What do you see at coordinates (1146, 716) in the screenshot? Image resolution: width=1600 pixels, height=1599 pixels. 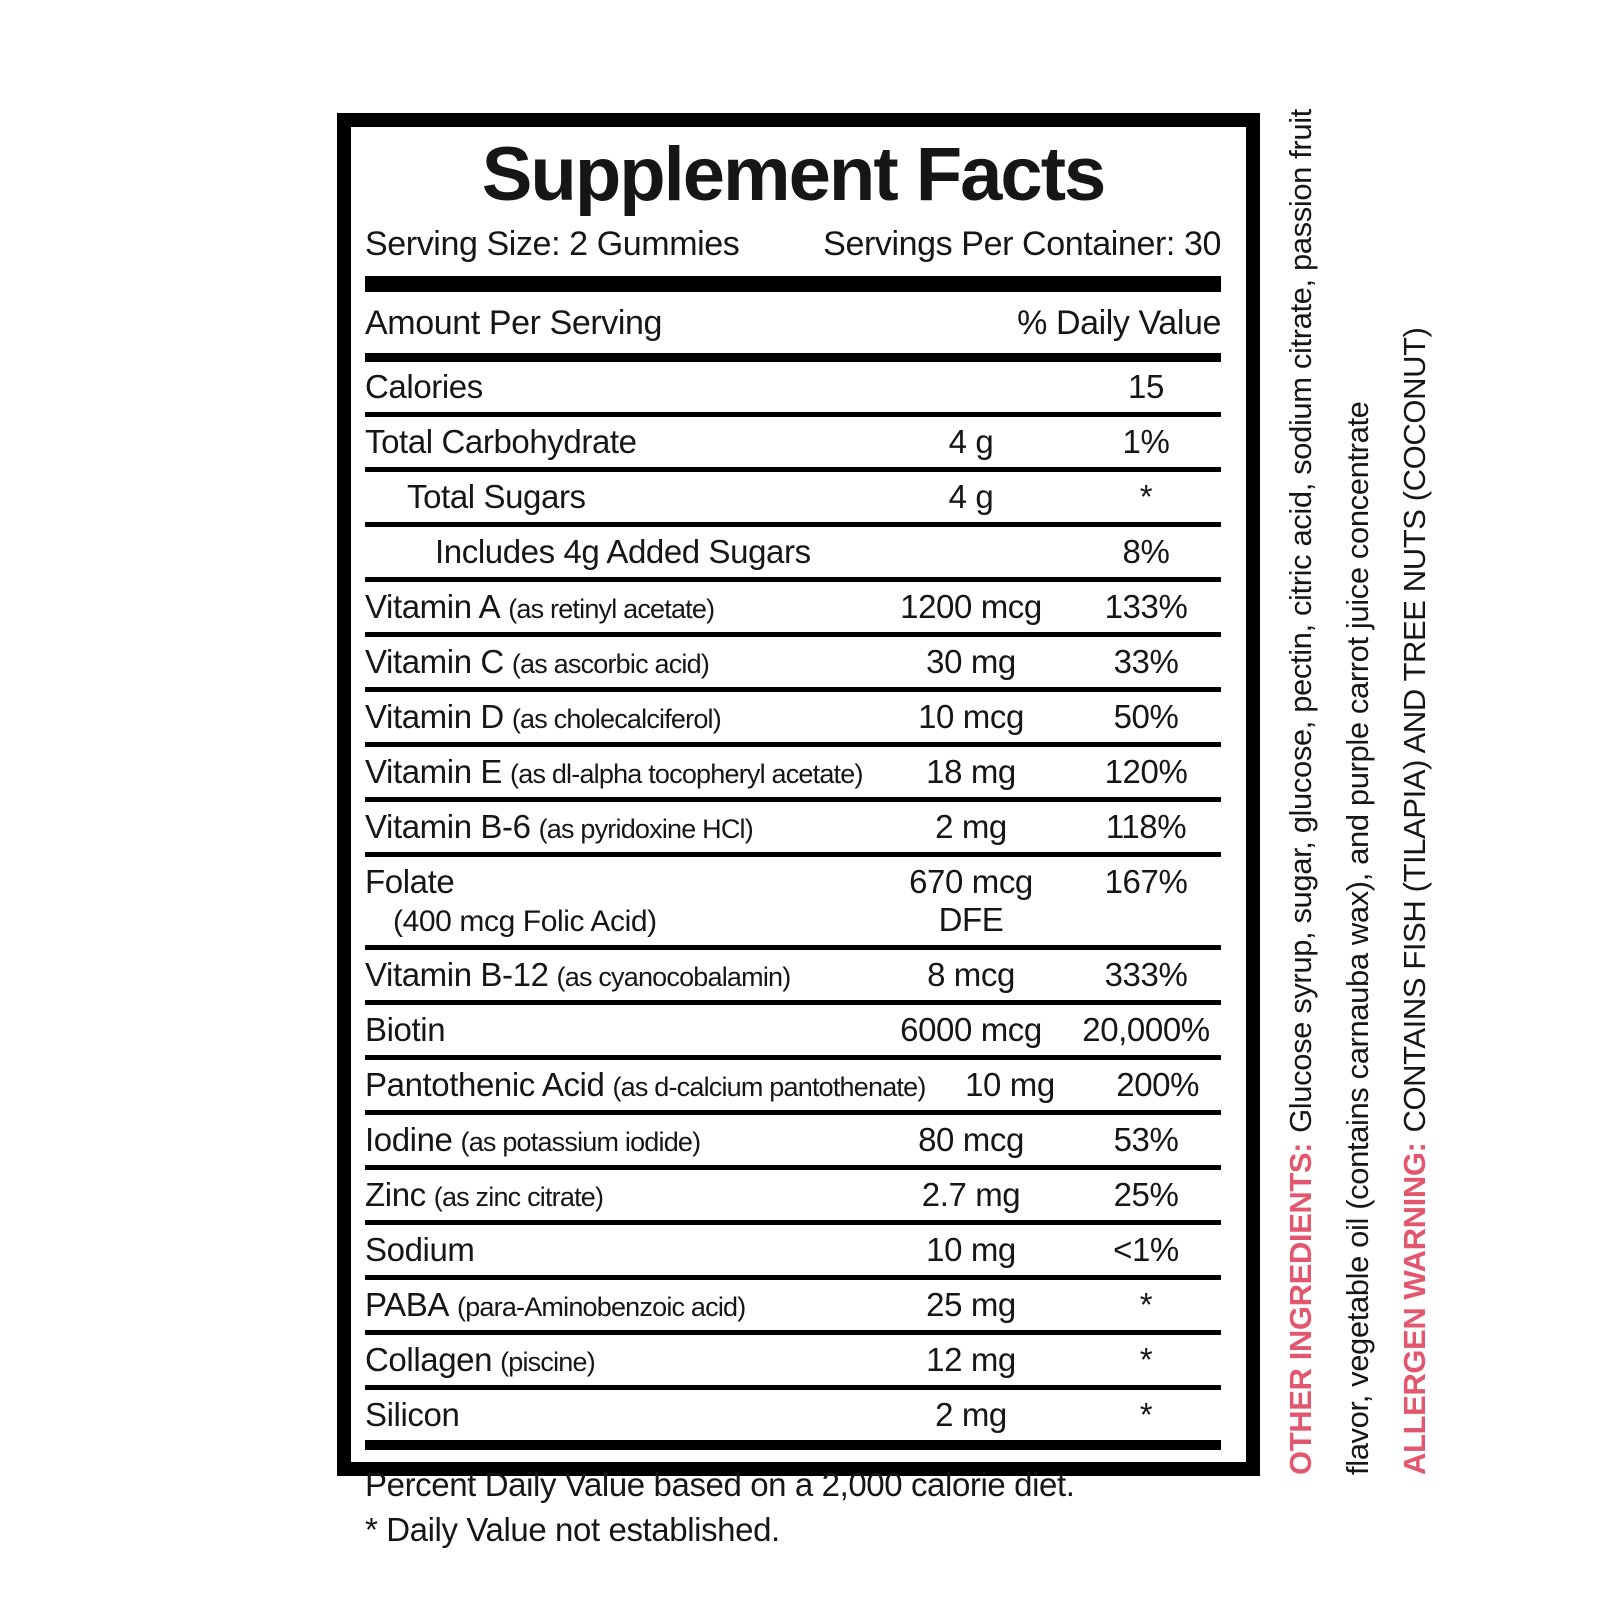 I see `nutrient-dv-cell: 50%` at bounding box center [1146, 716].